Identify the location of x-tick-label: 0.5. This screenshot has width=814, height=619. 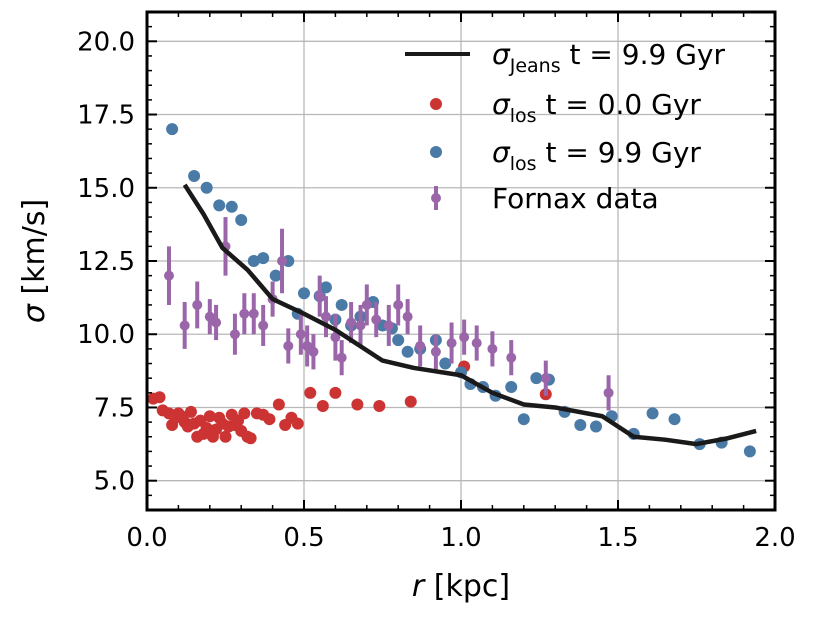
(303, 538).